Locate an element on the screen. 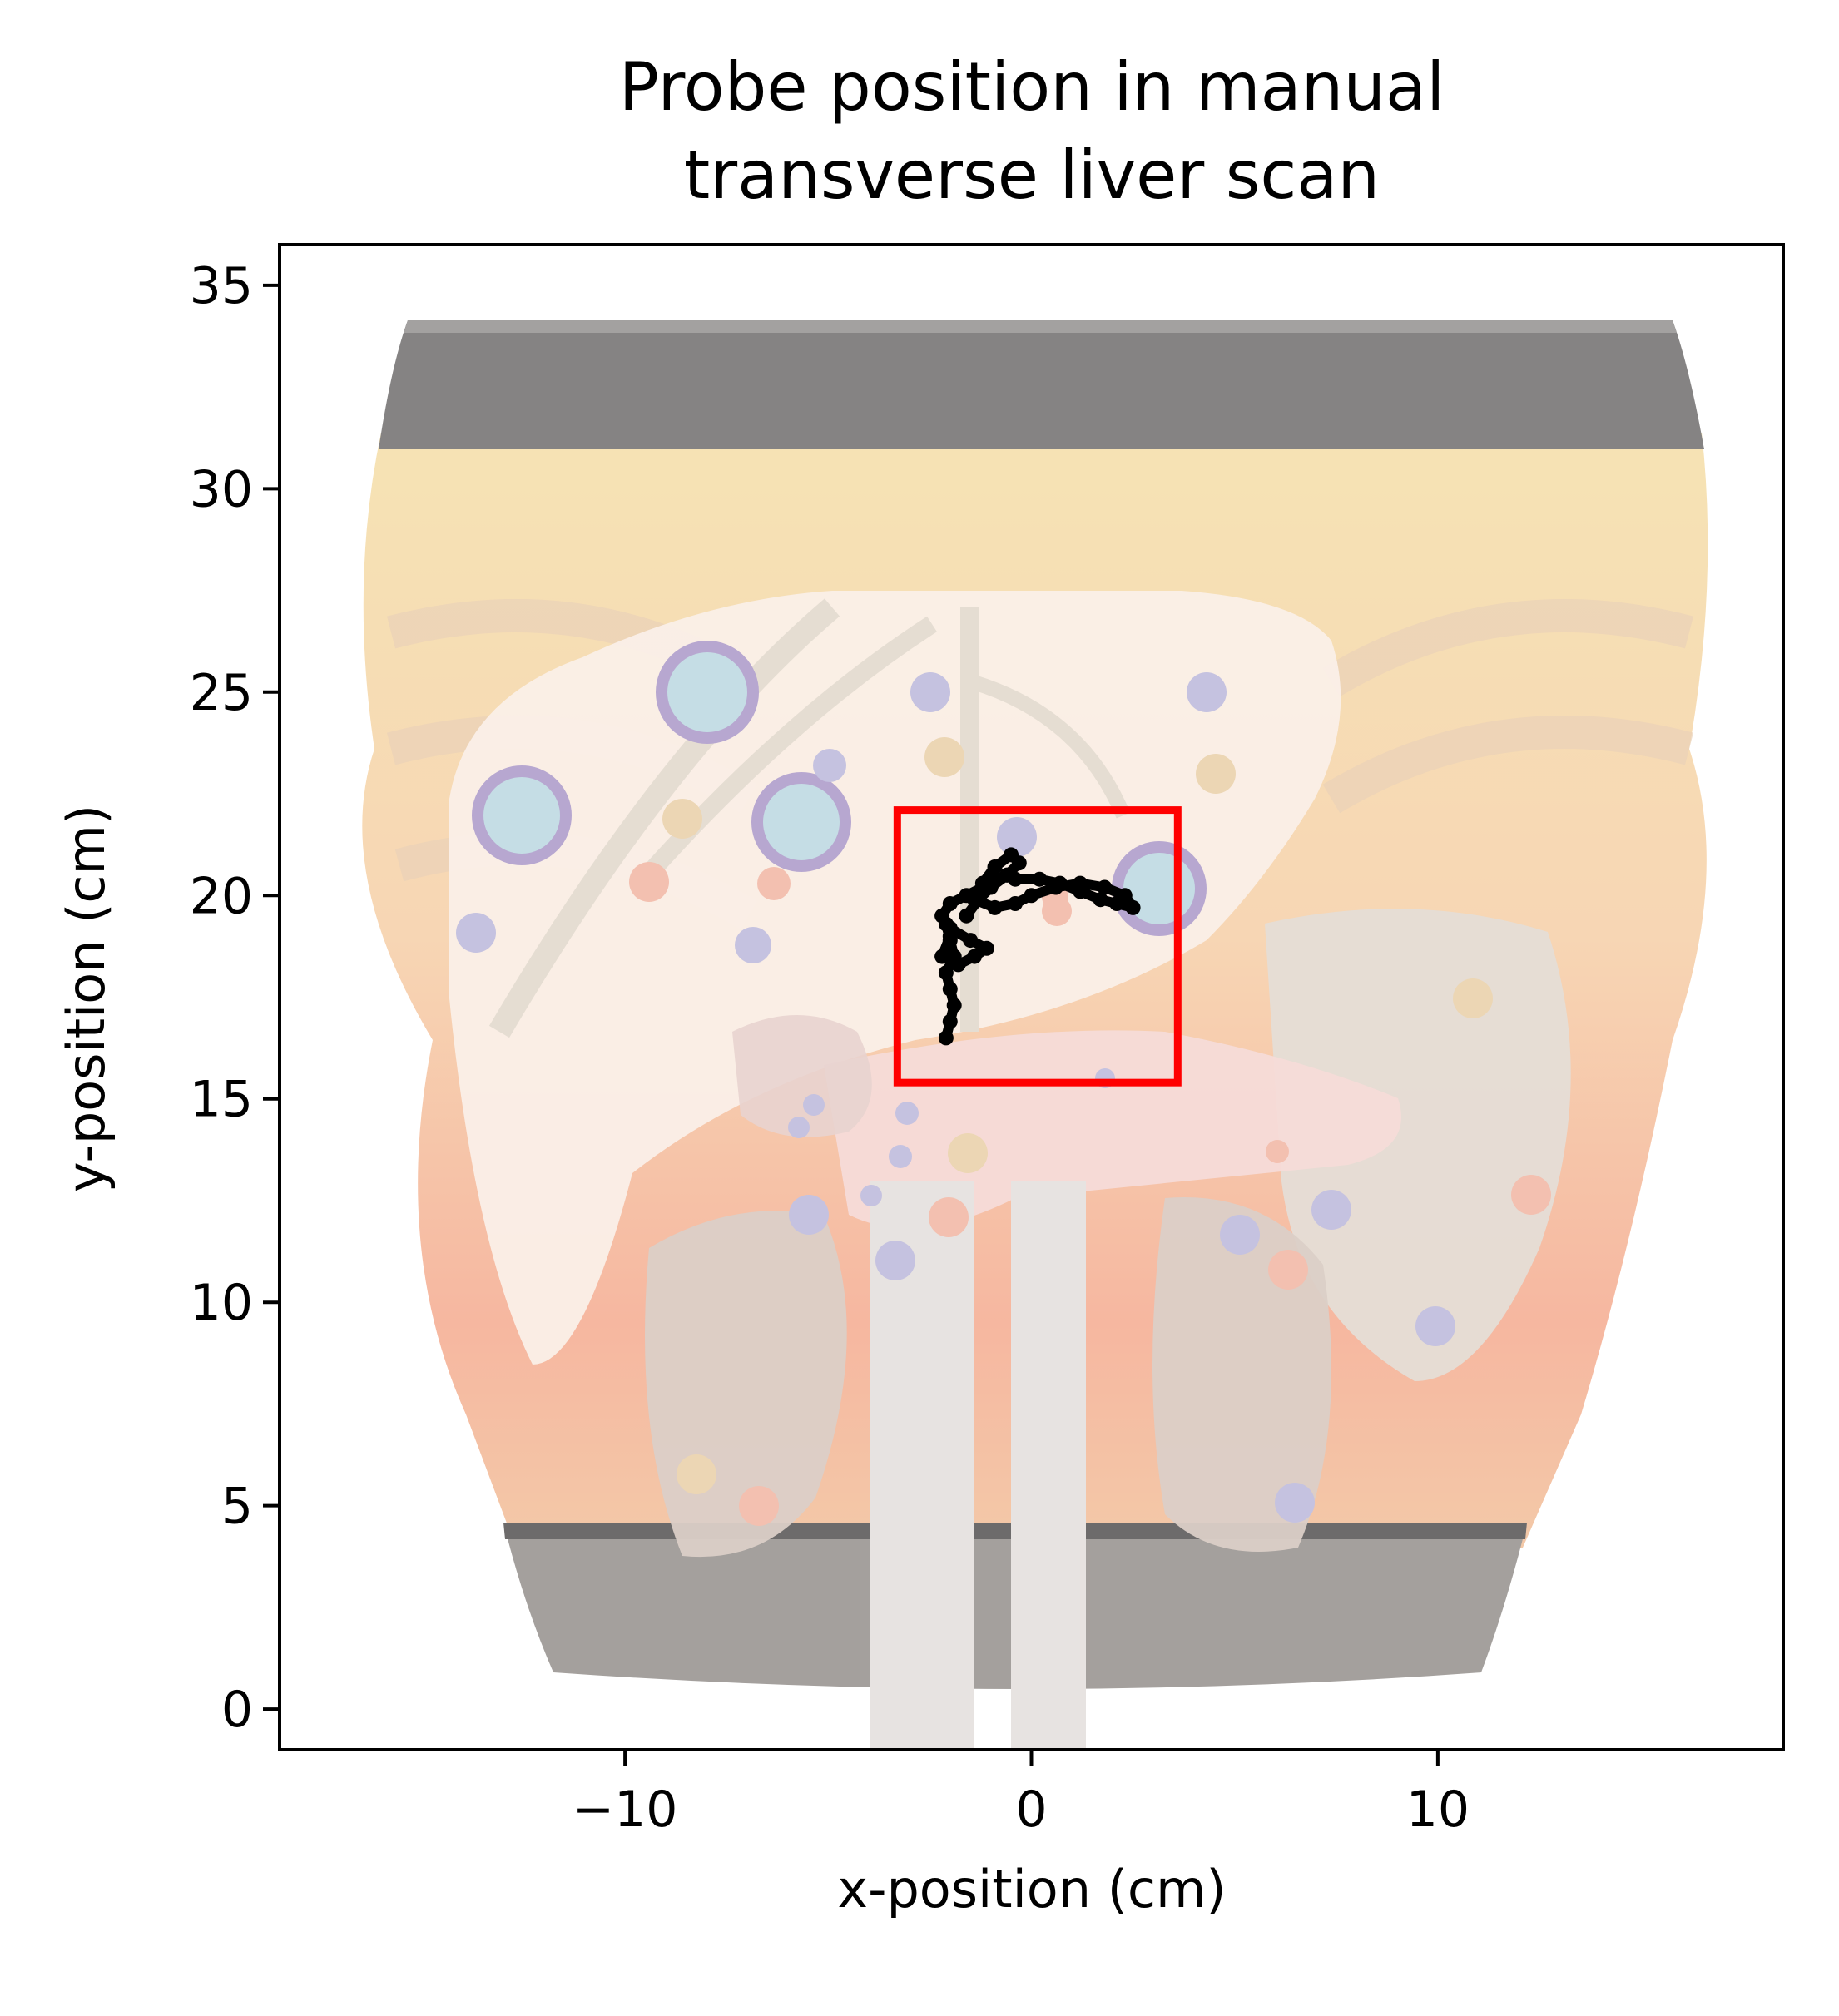 The width and height of the screenshot is (1839, 2016). chart-title-line-2: transverse liver scan is located at coordinates (1032, 175).